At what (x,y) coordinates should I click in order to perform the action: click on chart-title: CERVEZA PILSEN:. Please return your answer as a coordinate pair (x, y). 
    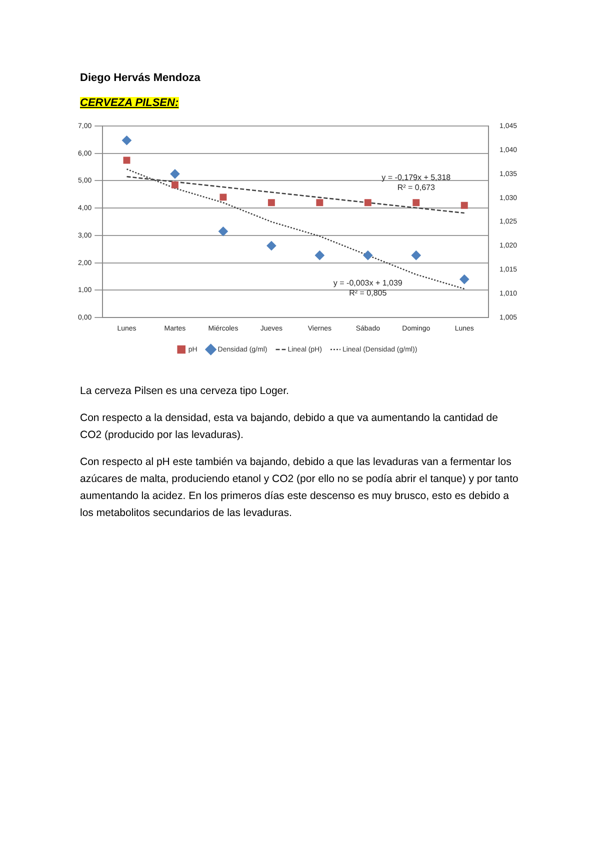
    Looking at the image, I should click on (129, 103).